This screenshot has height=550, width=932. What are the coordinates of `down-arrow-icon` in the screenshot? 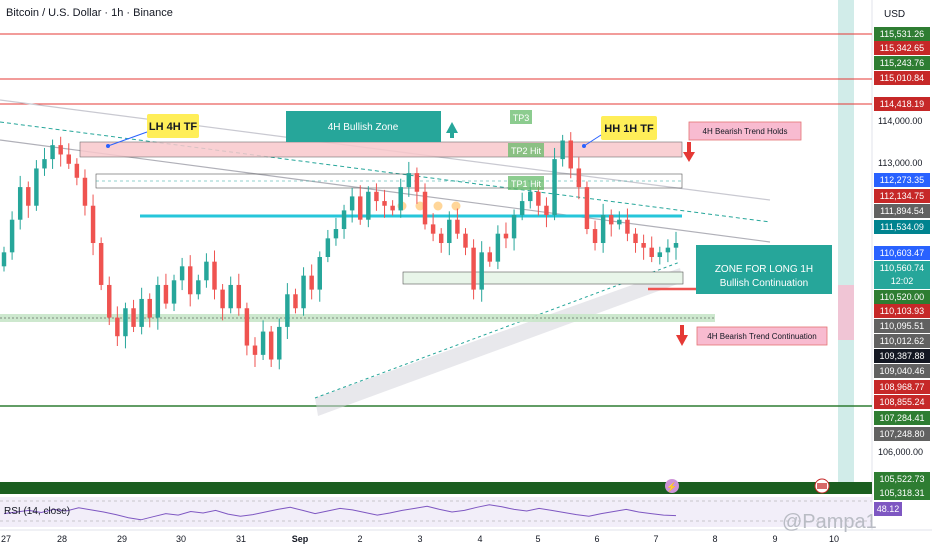 It's located at (689, 157).